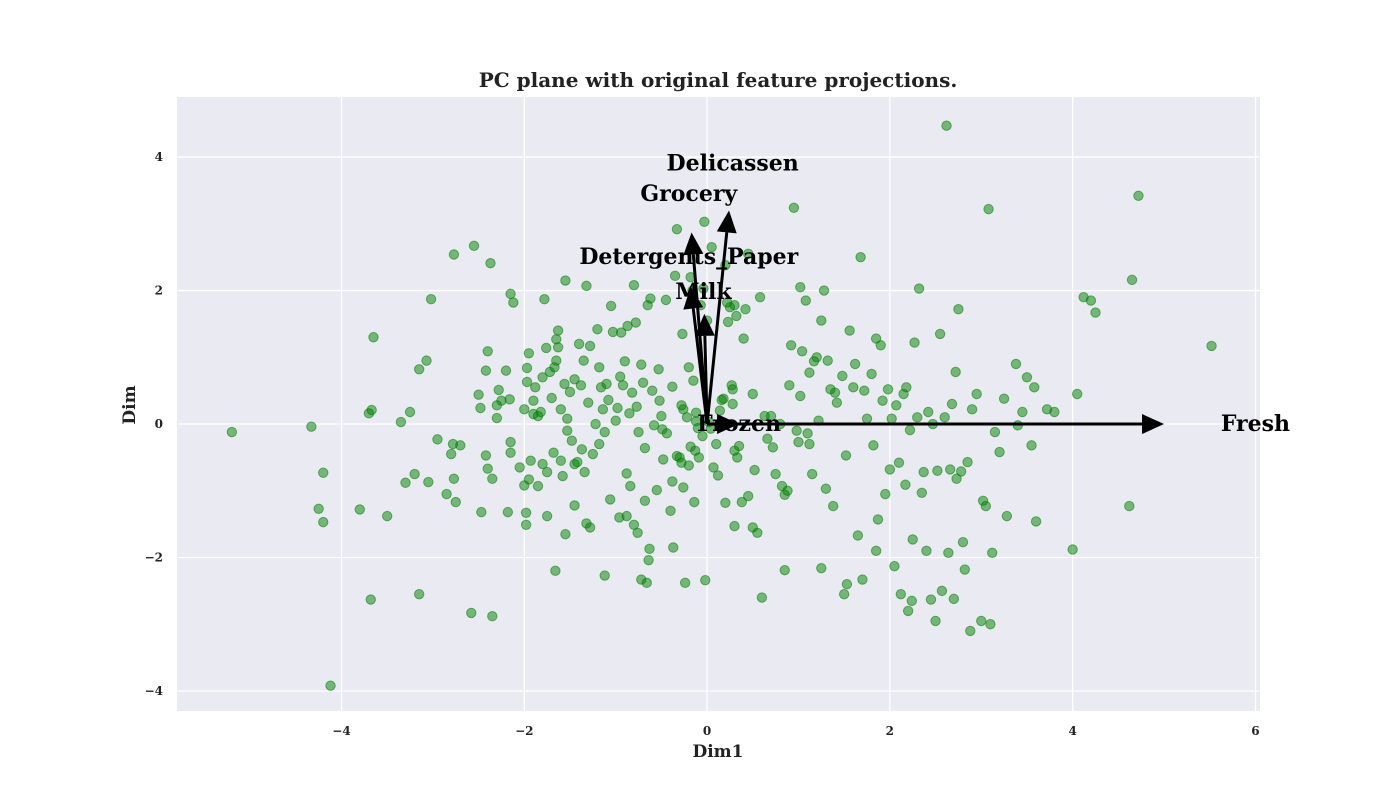  What do you see at coordinates (1255, 424) in the screenshot?
I see `feature-vector-label: Fresh` at bounding box center [1255, 424].